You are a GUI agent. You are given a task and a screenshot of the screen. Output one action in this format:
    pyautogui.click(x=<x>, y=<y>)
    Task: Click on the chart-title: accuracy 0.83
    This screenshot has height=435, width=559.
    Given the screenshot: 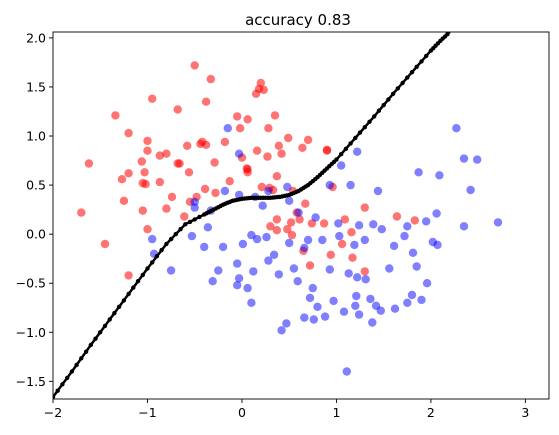 What is the action you would take?
    pyautogui.click(x=298, y=20)
    